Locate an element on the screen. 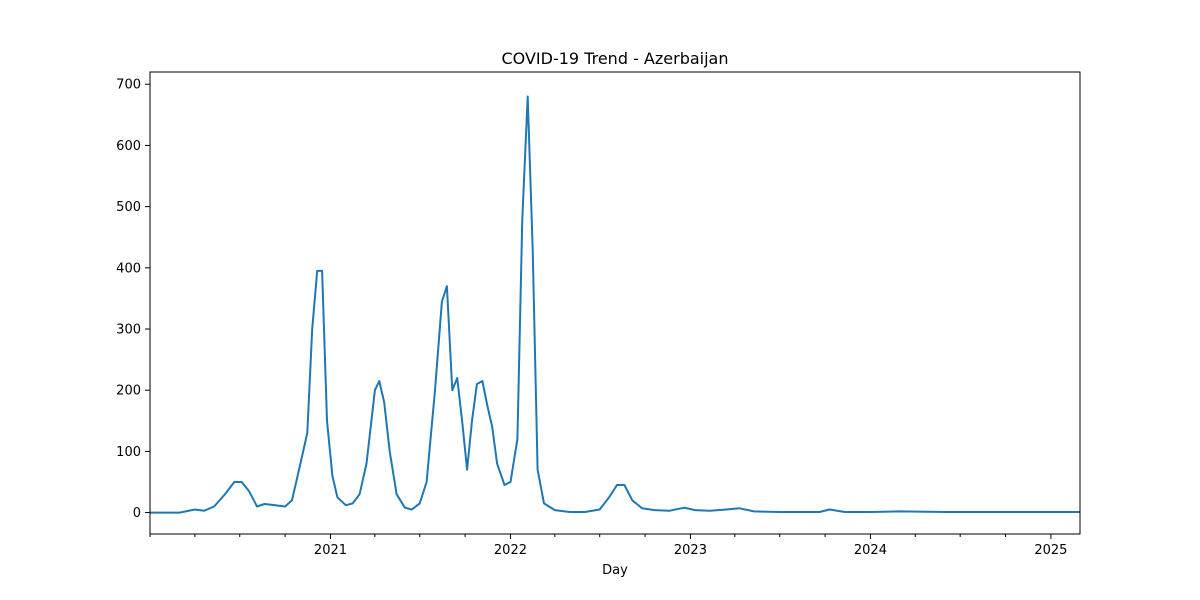 The width and height of the screenshot is (1200, 600). y-tick-label: 400 is located at coordinates (128, 268).